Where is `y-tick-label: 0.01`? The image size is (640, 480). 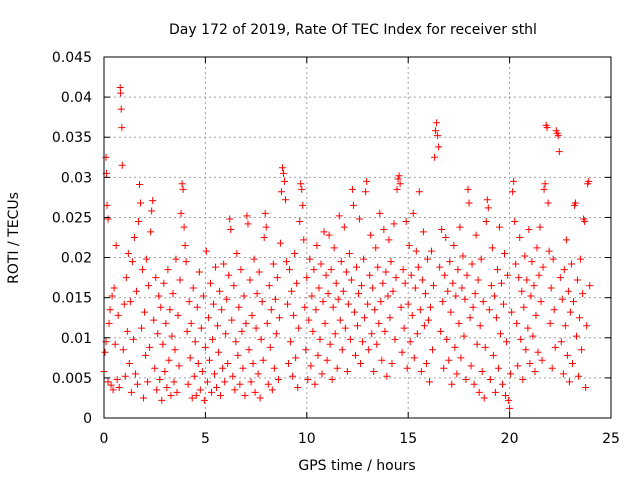 y-tick-label: 0.01 is located at coordinates (76, 339).